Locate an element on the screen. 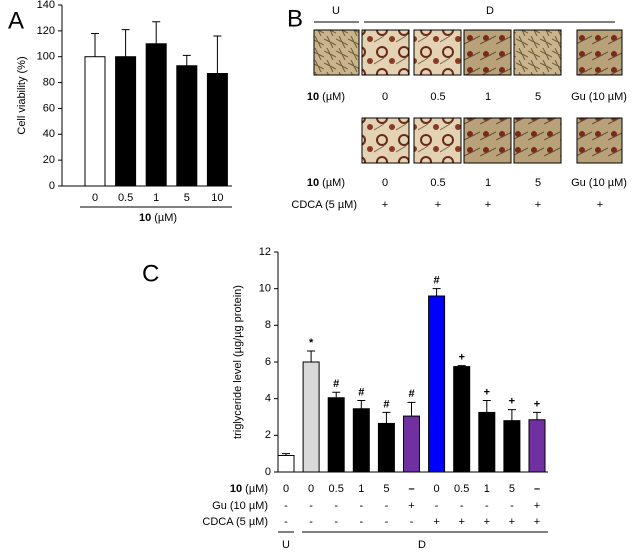 The image size is (633, 553). gu-mark: + is located at coordinates (411, 506).